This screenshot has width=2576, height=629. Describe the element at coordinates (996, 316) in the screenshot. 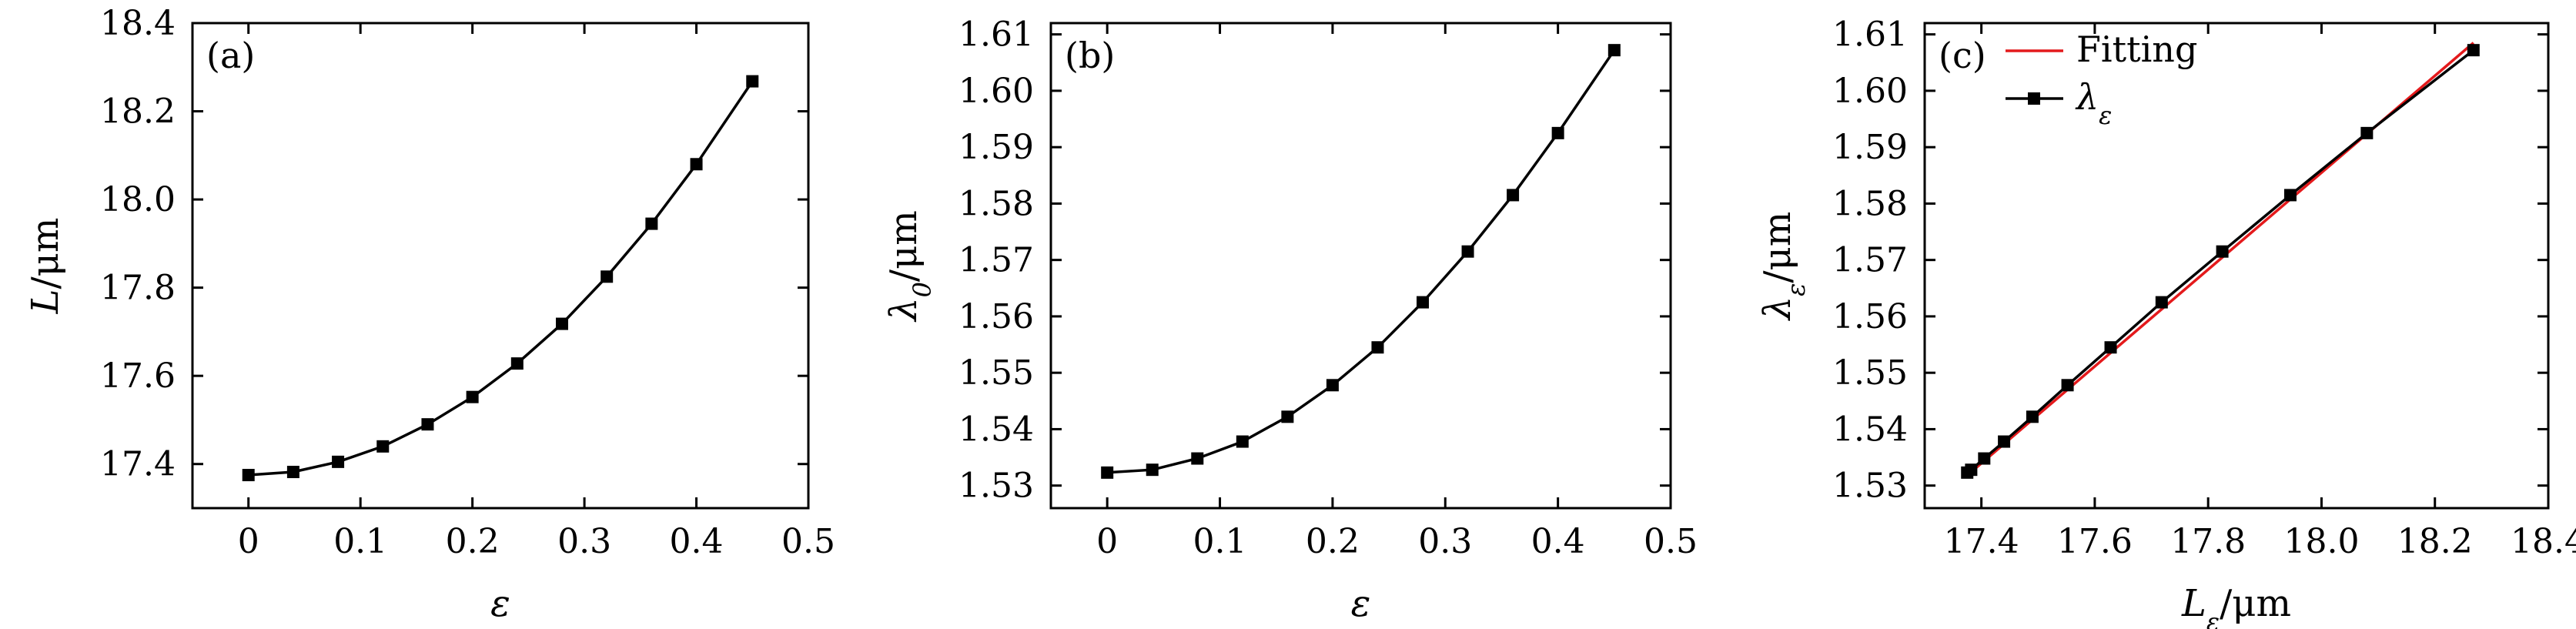

I see `y-tick-label: 1.56` at that location.